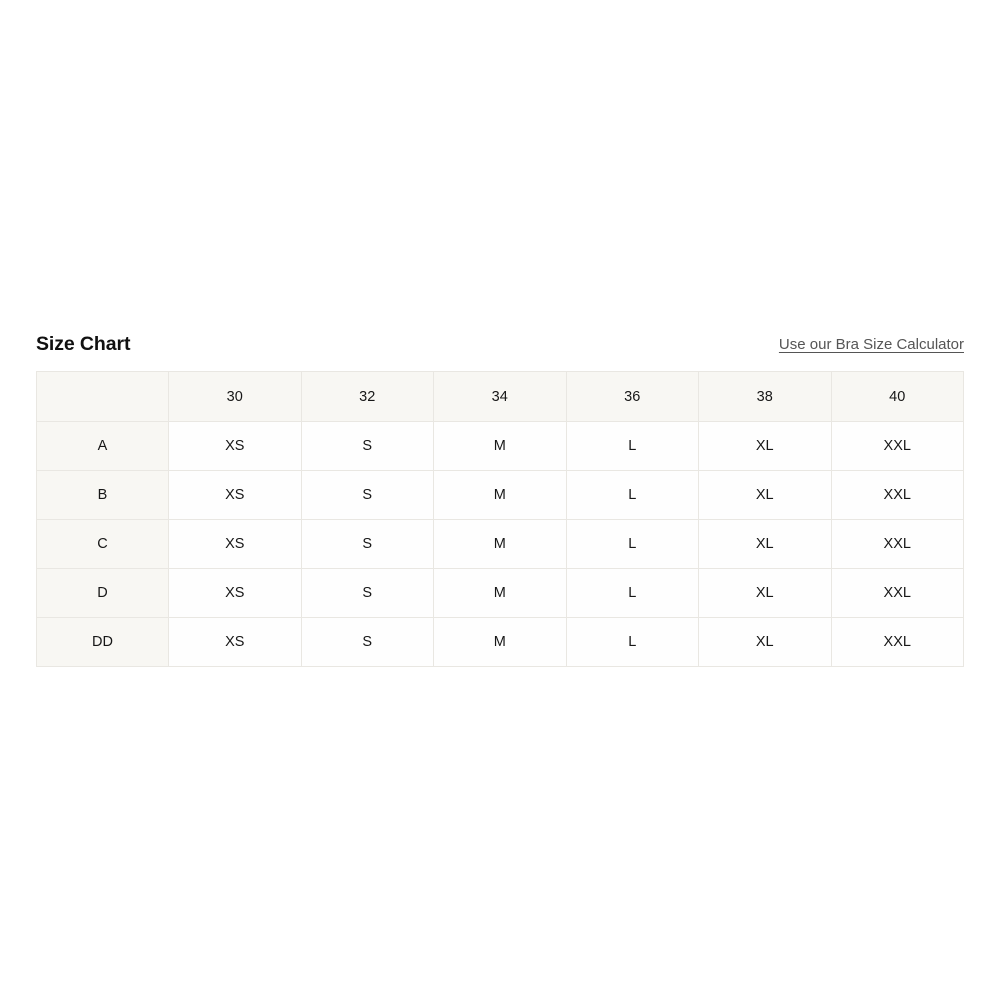  I want to click on row-header-cup-c: C, so click(102, 544).